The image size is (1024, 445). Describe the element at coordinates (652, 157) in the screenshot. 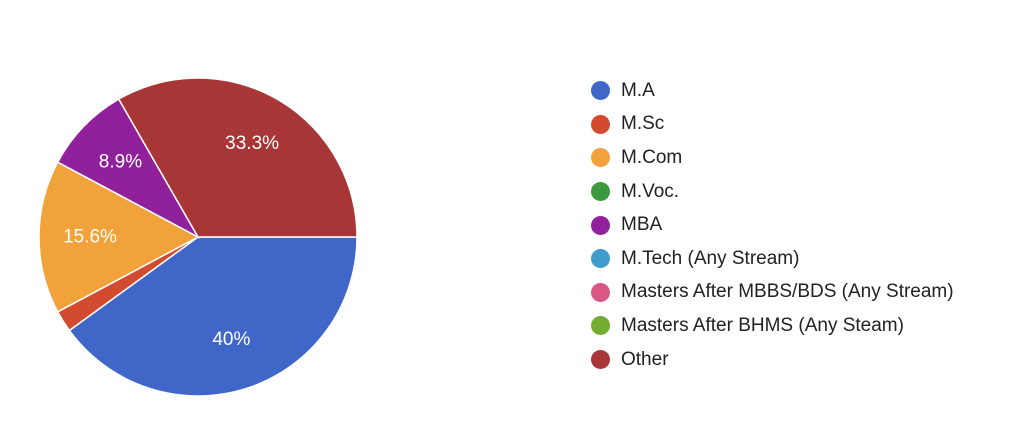

I see `legend-label: M.Com` at that location.